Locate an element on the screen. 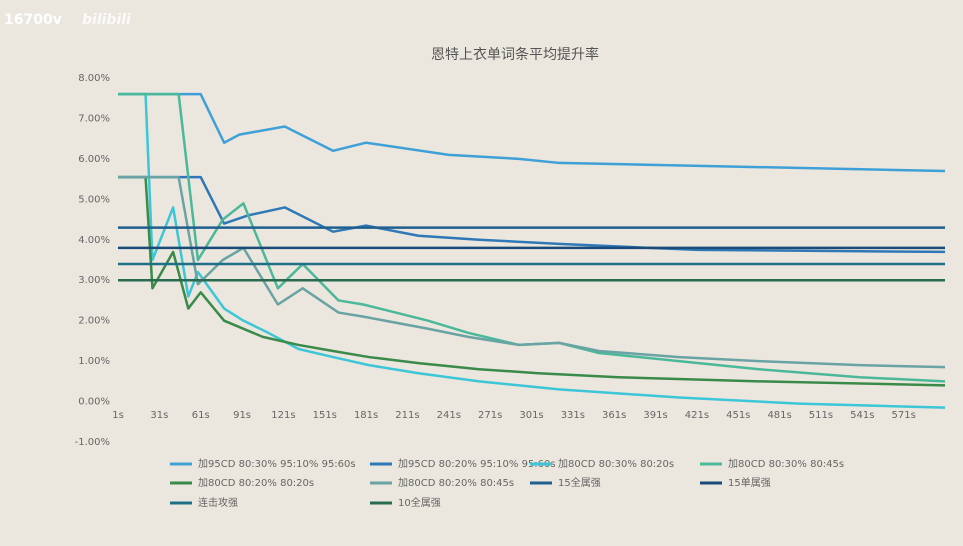  x-tick-label: 121s is located at coordinates (283, 415).